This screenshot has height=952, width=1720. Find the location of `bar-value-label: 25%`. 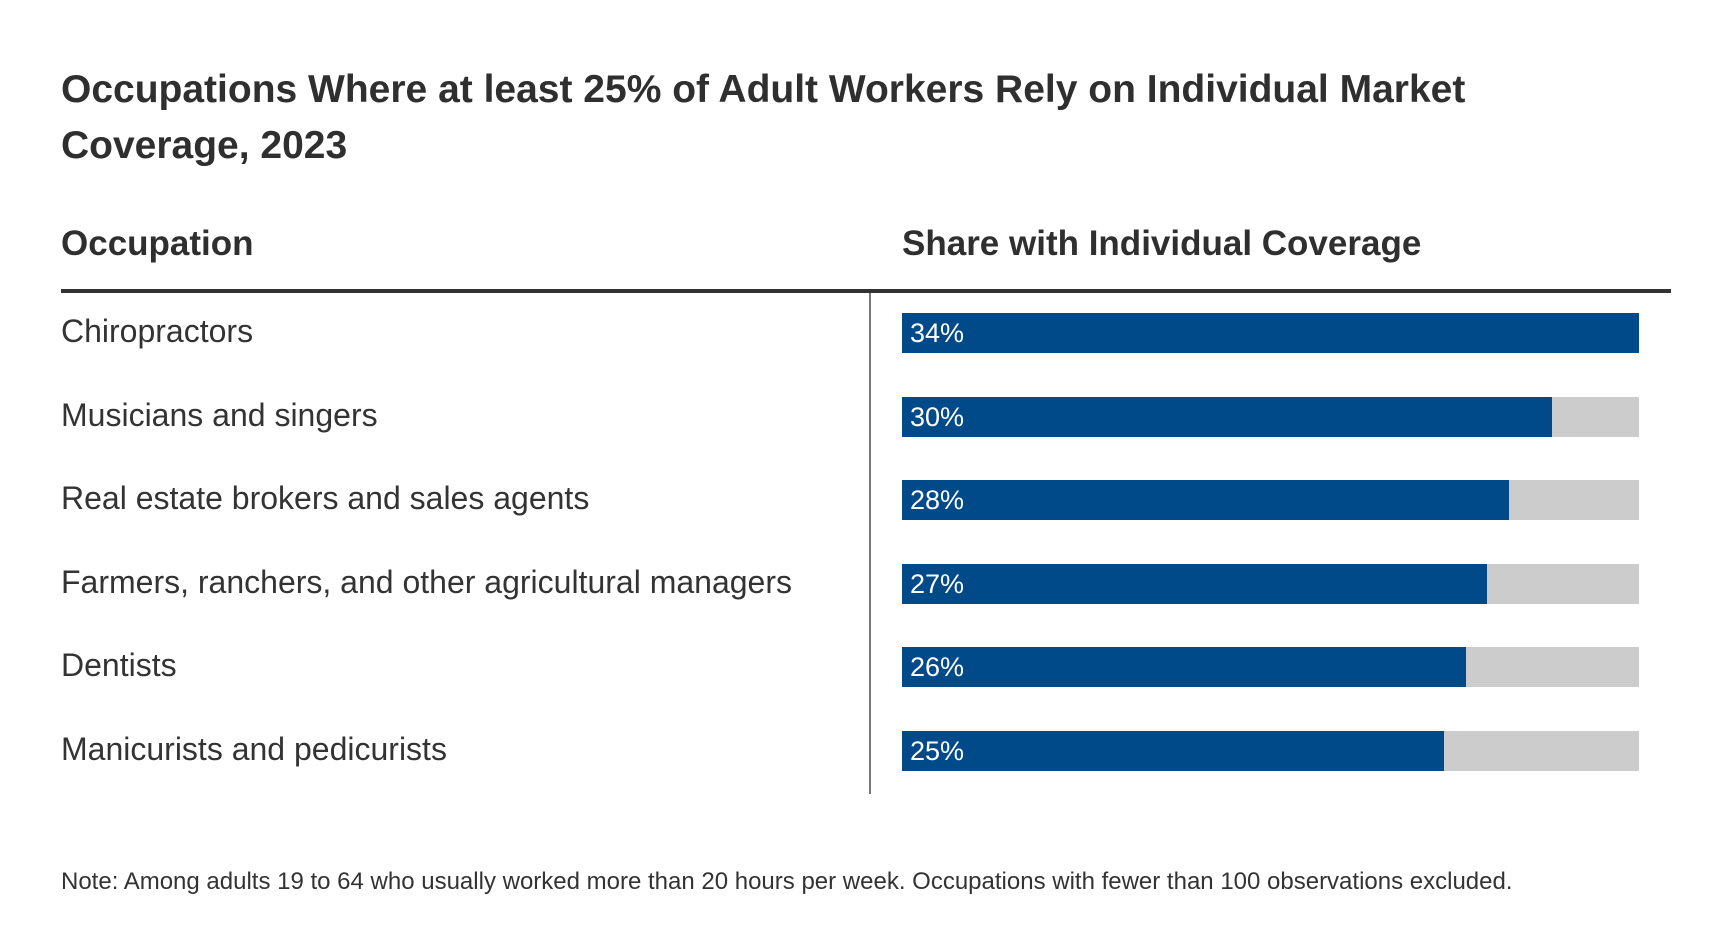

bar-value-label: 25% is located at coordinates (937, 751).